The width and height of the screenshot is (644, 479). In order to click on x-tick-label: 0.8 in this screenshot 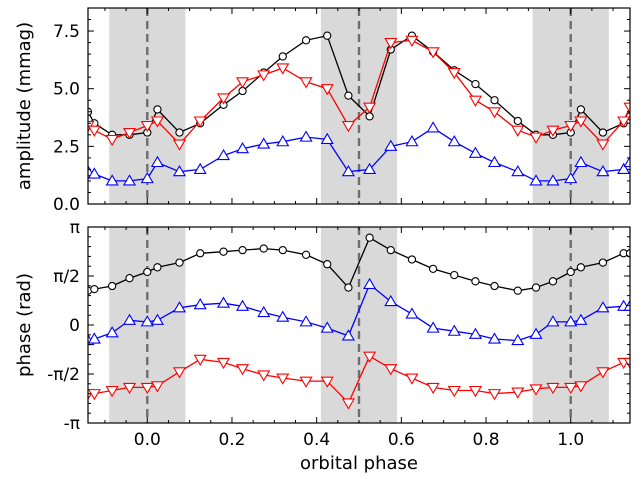, I will do `click(486, 440)`.